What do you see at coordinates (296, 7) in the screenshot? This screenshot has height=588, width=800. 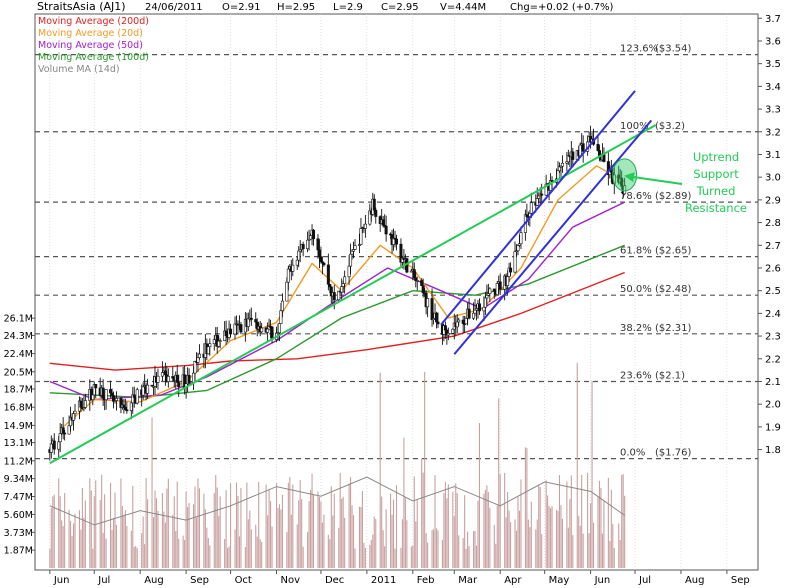 I see `header-high: H=2.95` at bounding box center [296, 7].